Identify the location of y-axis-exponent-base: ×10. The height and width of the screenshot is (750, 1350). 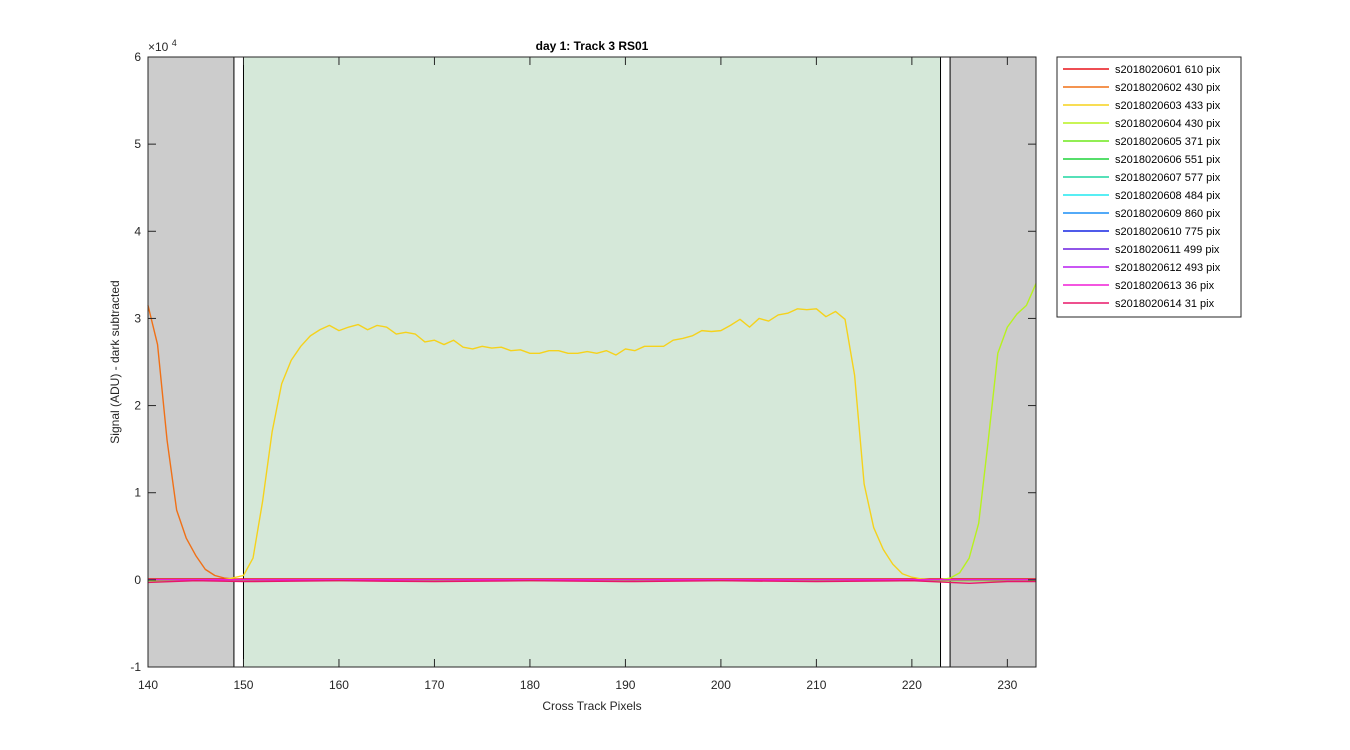
(158, 47).